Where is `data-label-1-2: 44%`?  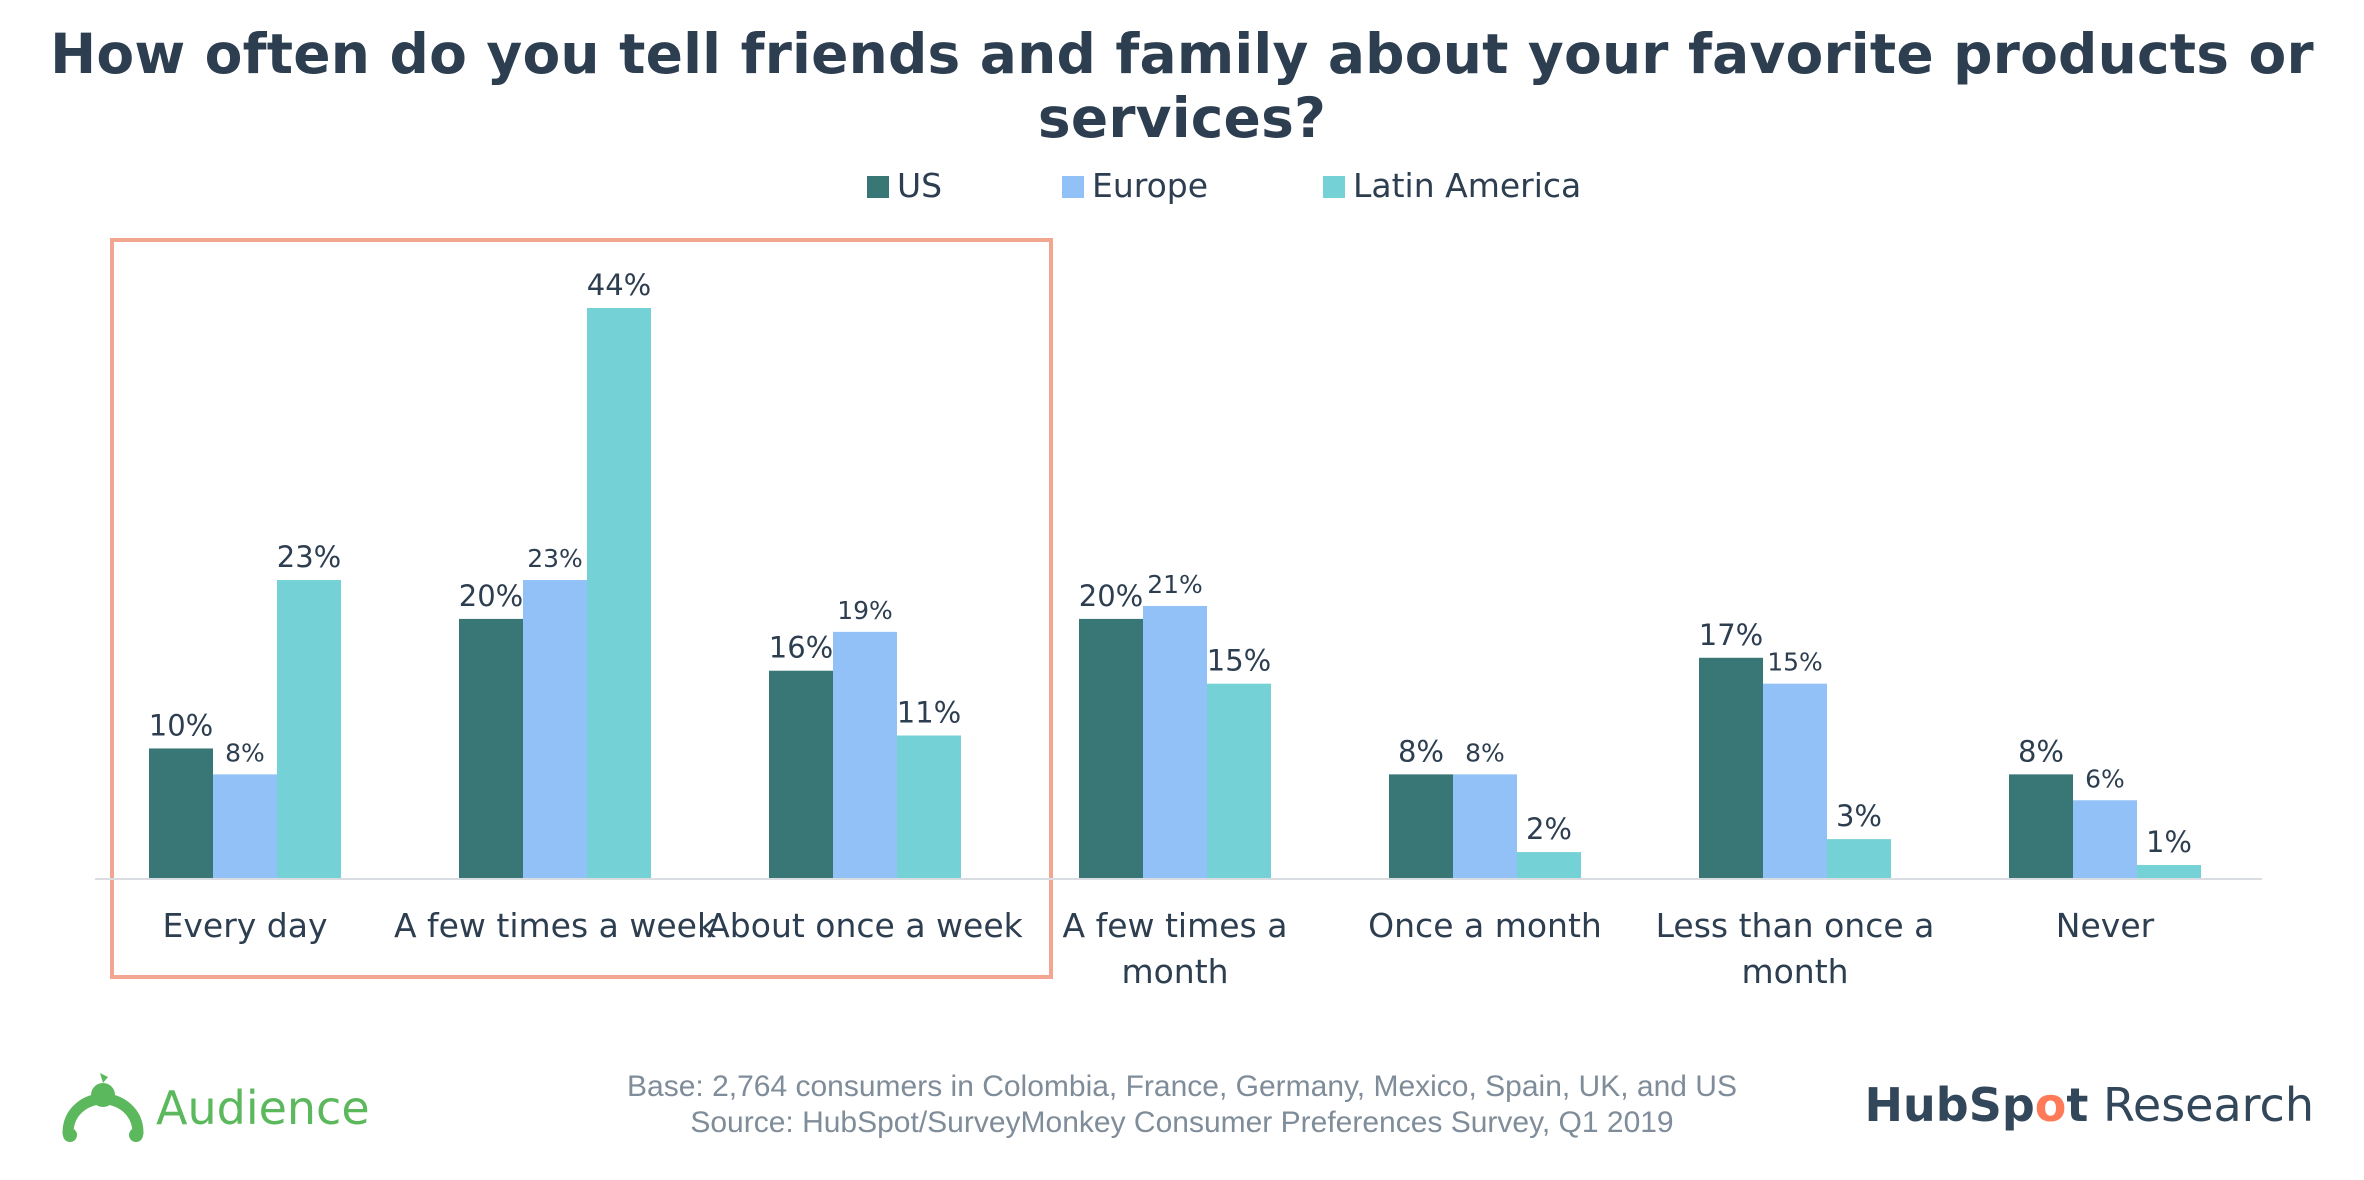
data-label-1-2: 44% is located at coordinates (619, 285).